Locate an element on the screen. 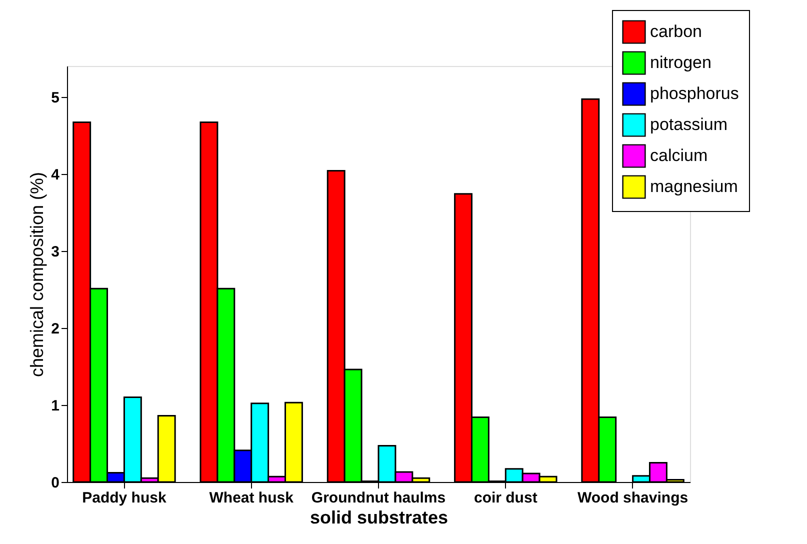 The image size is (807, 544). y-tick-label: 1 is located at coordinates (55, 405).